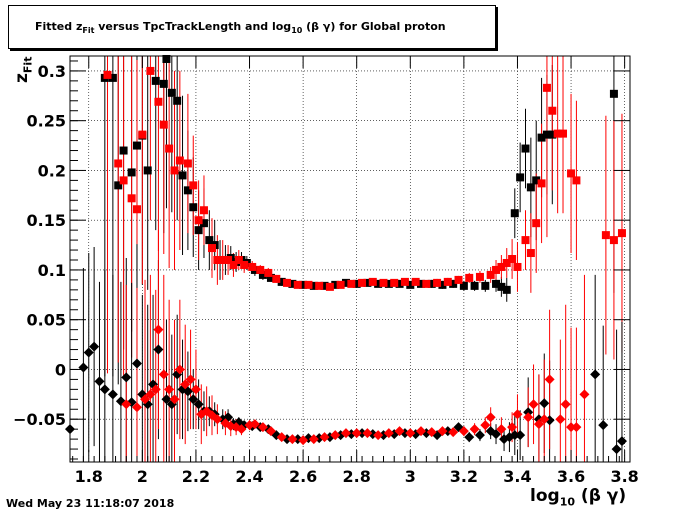 Image resolution: width=700 pixels, height=514 pixels. Describe the element at coordinates (23, 69) in the screenshot. I see `y-axis-label: zFit` at that location.